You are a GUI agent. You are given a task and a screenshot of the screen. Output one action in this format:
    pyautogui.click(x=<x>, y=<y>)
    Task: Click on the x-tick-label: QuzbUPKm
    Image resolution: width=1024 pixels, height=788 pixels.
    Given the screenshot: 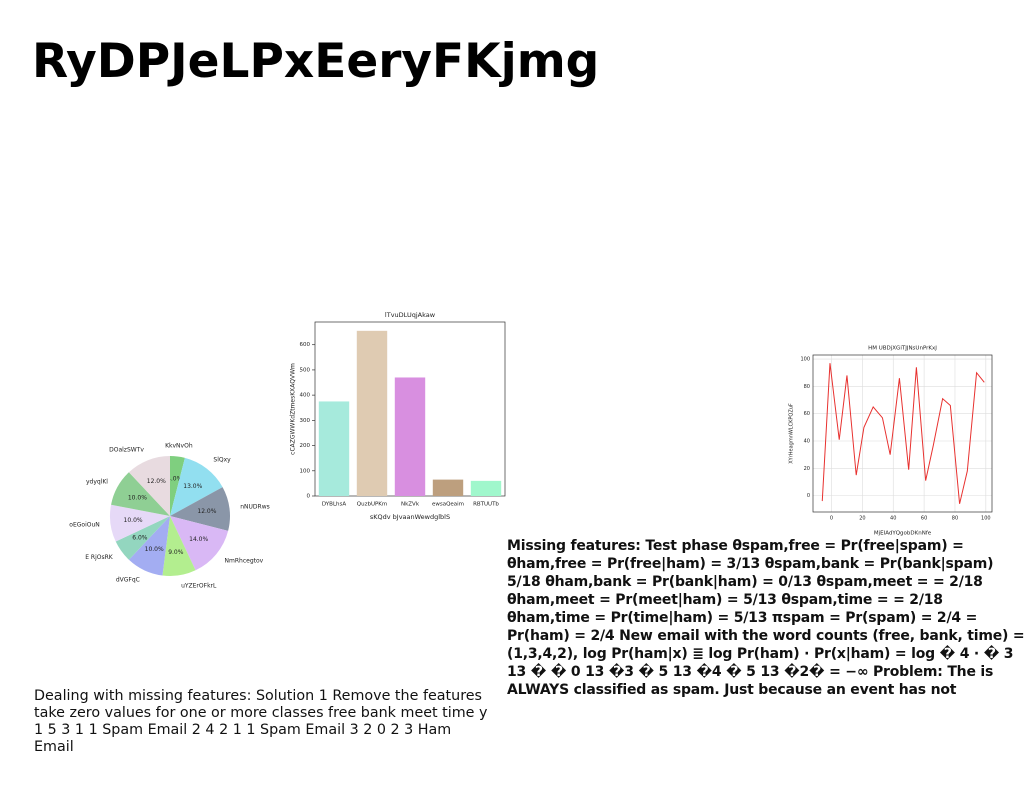 What is the action you would take?
    pyautogui.click(x=372, y=505)
    